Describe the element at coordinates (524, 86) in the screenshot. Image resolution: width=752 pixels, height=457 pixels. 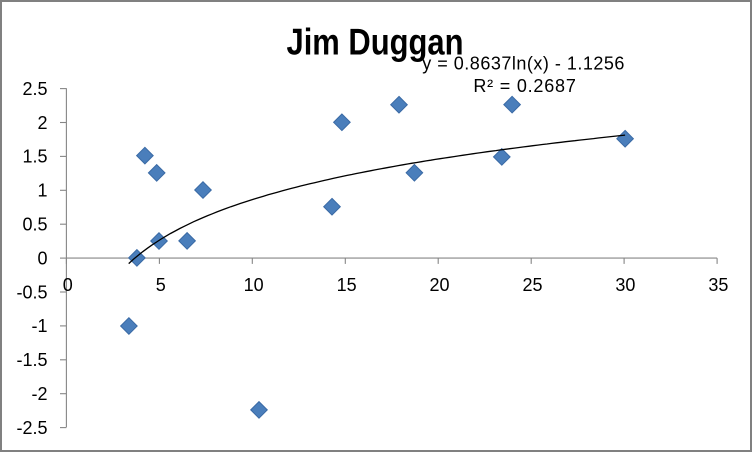
I see `svg-text: R² = 0.2687` at that location.